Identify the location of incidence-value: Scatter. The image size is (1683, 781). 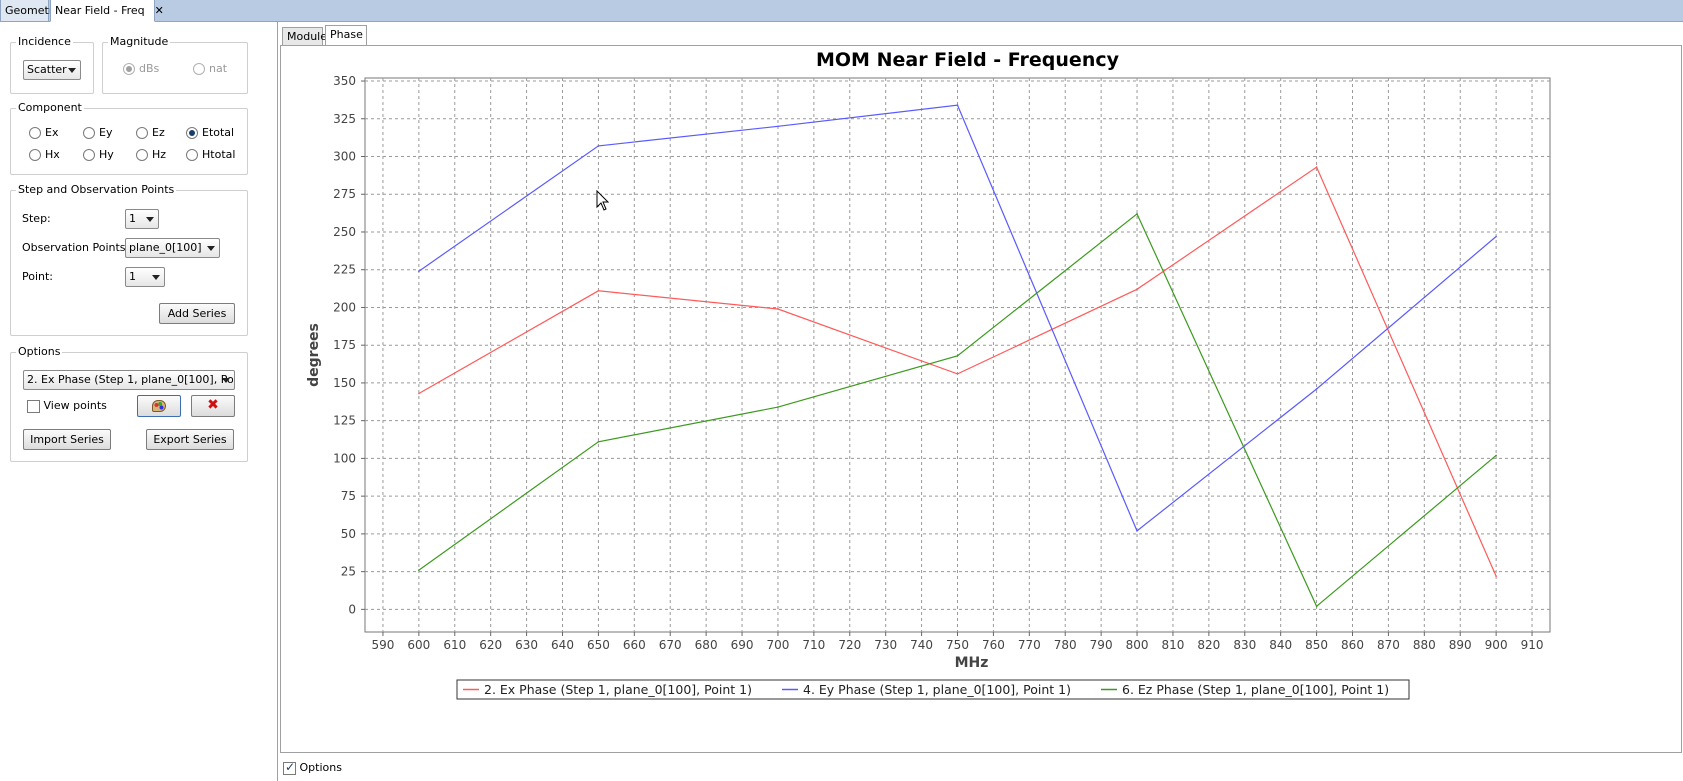
(47, 69).